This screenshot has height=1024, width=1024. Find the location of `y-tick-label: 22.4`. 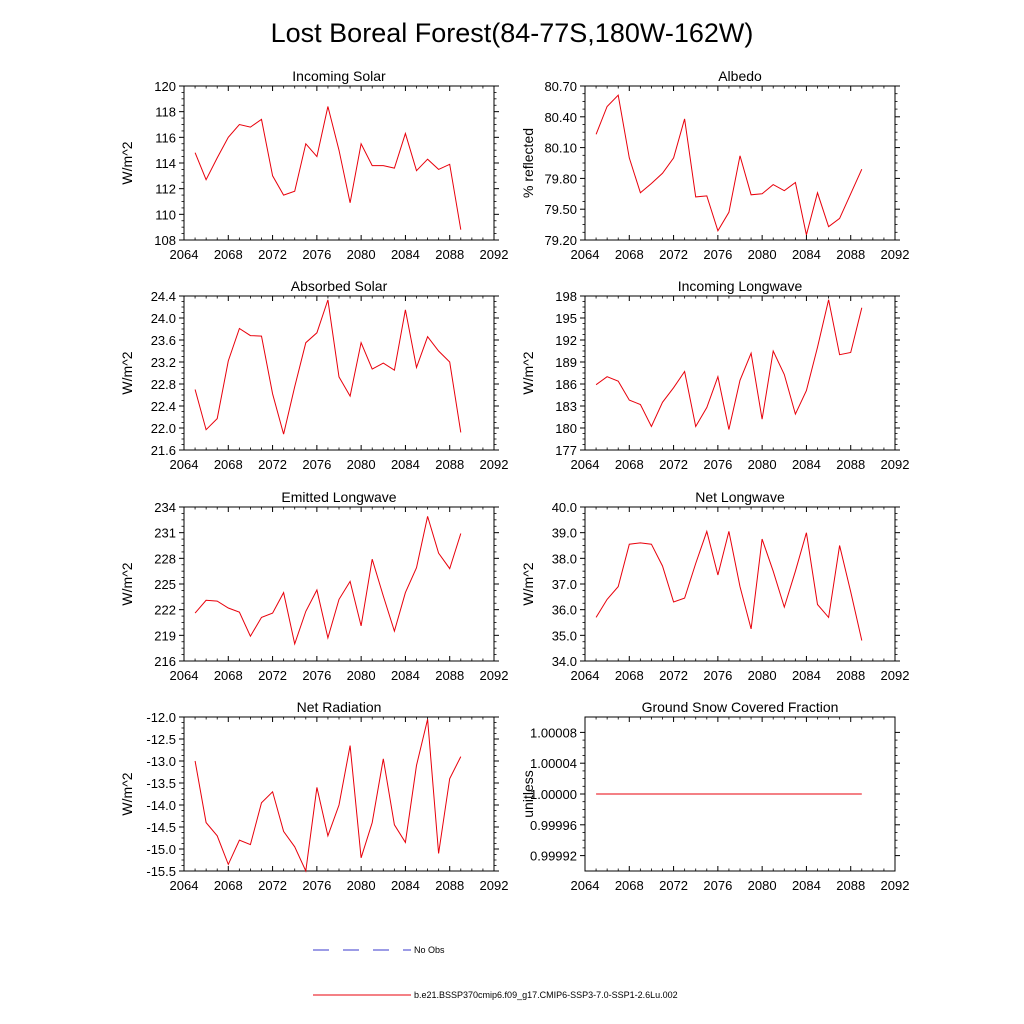

y-tick-label: 22.4 is located at coordinates (163, 406).